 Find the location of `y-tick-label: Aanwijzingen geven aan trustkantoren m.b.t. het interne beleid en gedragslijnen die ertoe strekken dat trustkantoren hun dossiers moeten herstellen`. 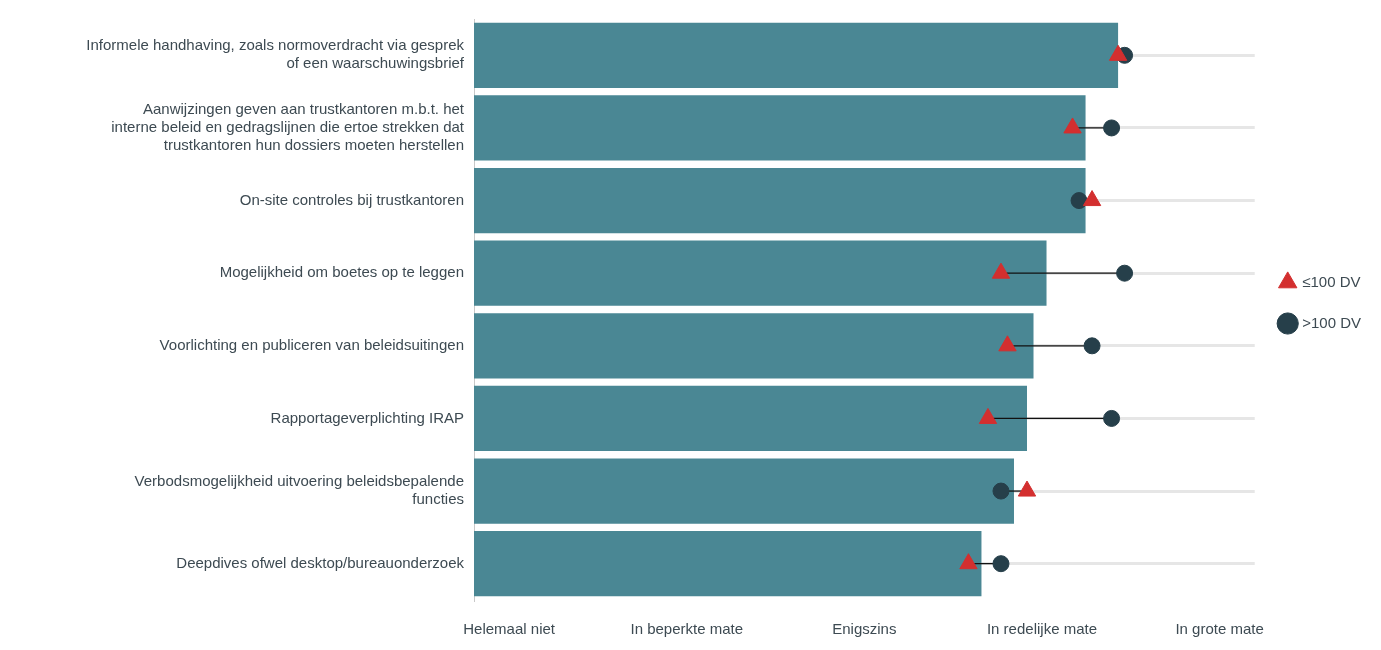

y-tick-label: Aanwijzingen geven aan trustkantoren m.b.t. het interne beleid en gedragslijnen die ertoe strekken dat trustkantoren hun dossiers moeten herstellen is located at coordinates (288, 127).